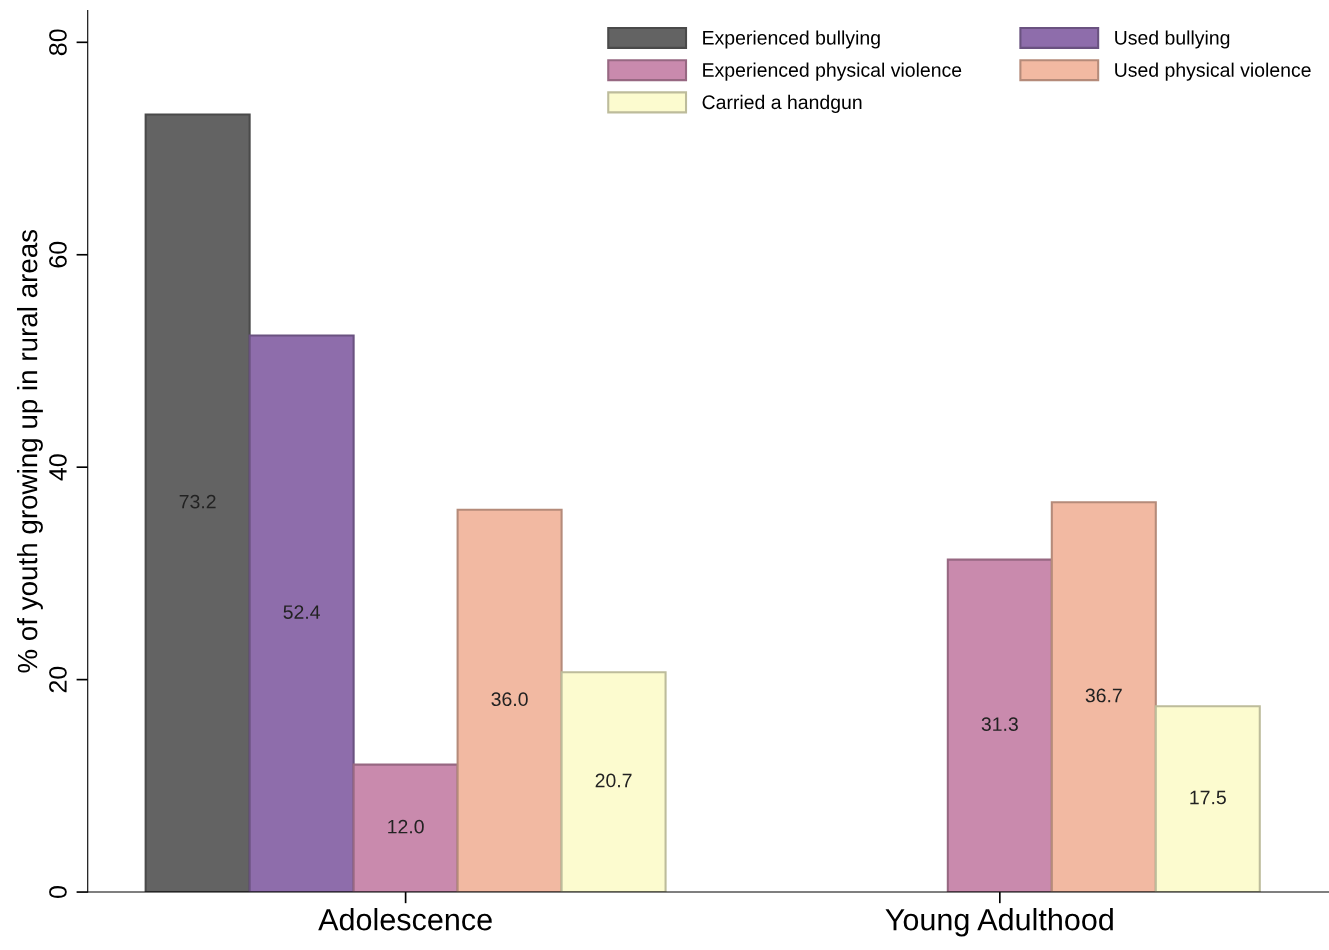 This screenshot has height=950, width=1329. I want to click on legend-label: Carried a handgun, so click(782, 103).